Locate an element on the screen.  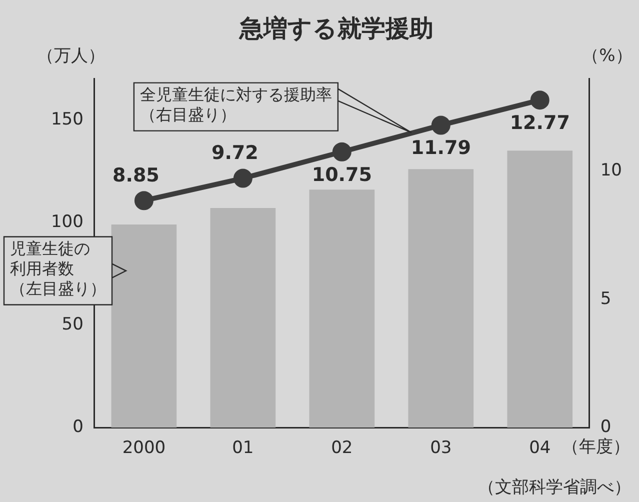
x-tick-label: 01 is located at coordinates (243, 448).